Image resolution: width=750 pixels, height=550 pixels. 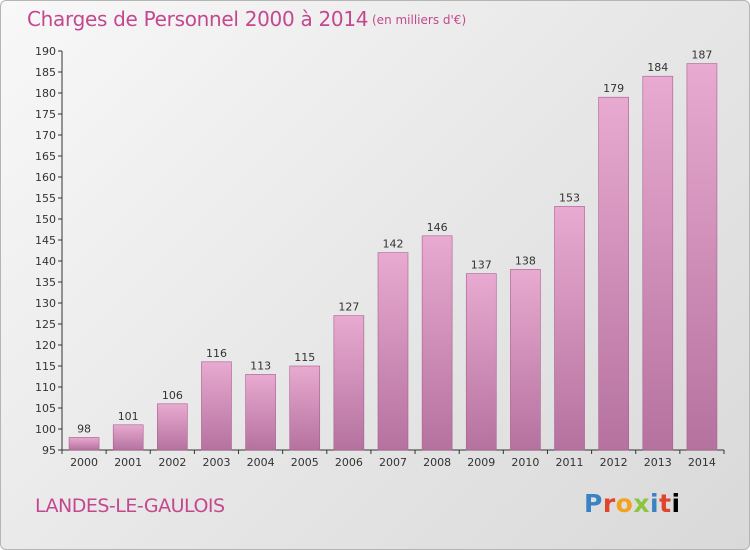 I want to click on y-tick-label: 165, so click(x=45, y=156).